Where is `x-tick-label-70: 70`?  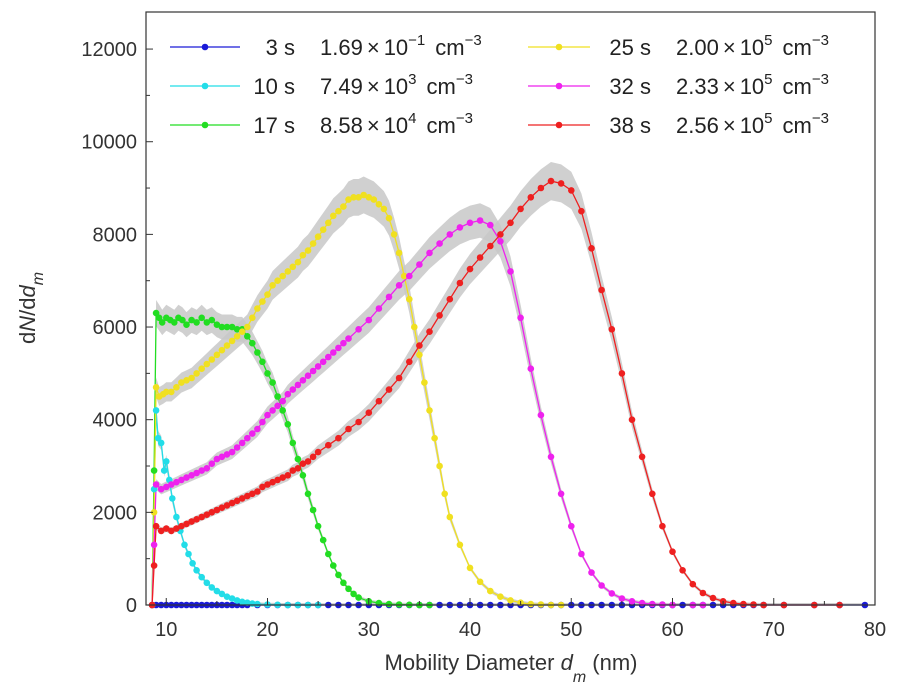 x-tick-label-70: 70 is located at coordinates (774, 630).